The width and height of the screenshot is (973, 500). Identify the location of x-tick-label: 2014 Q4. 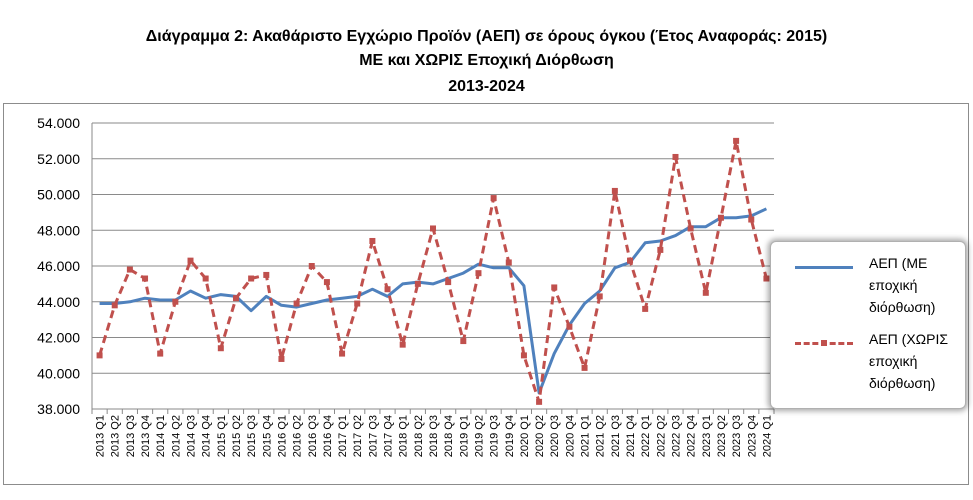
(207, 436).